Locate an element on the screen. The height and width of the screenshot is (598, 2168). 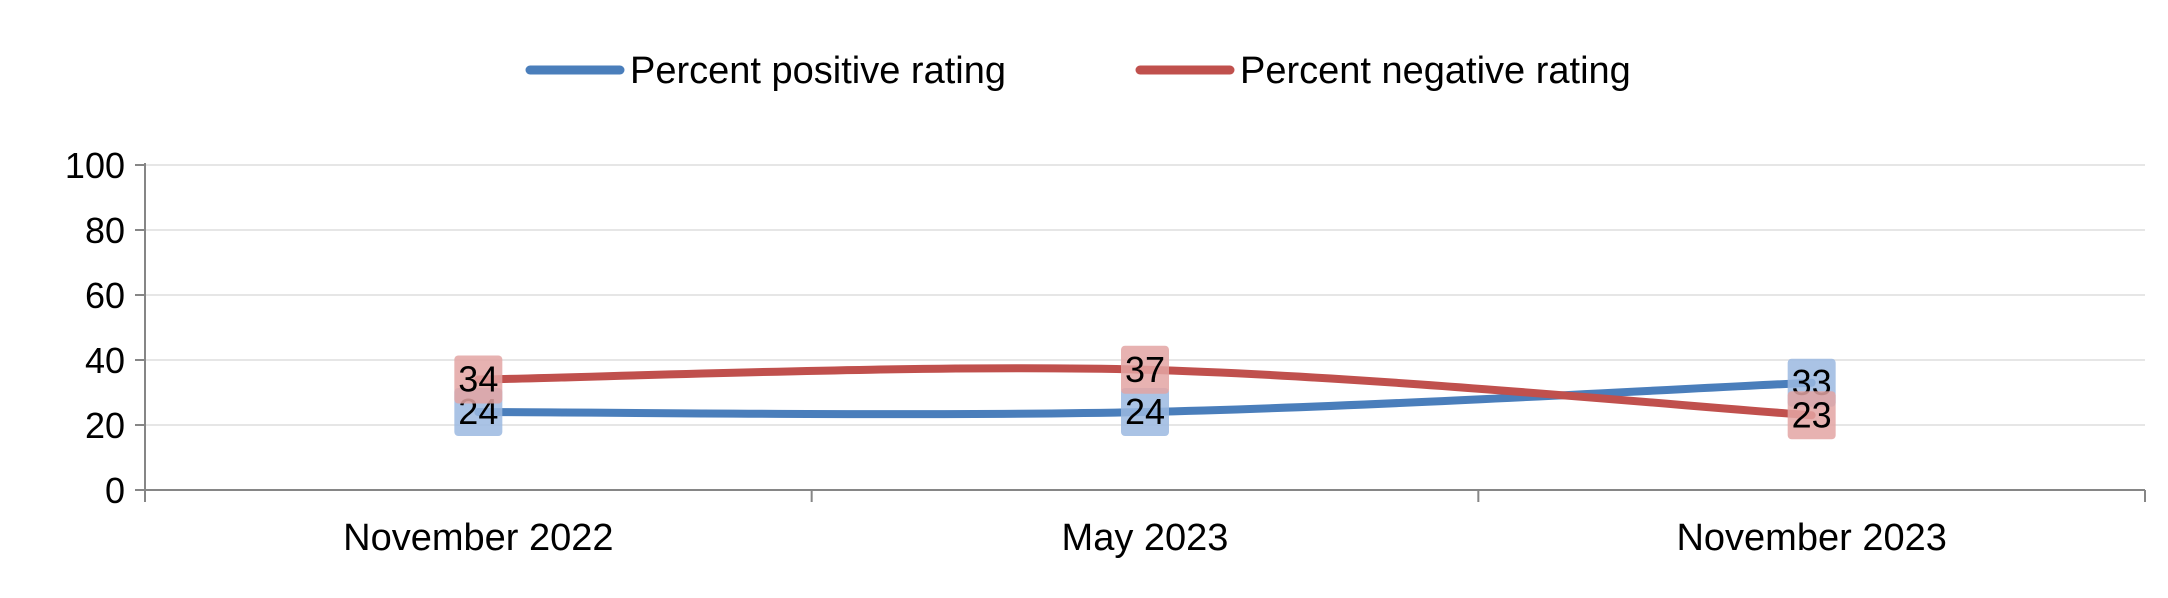
y-tick-label: 20 is located at coordinates (105, 425).